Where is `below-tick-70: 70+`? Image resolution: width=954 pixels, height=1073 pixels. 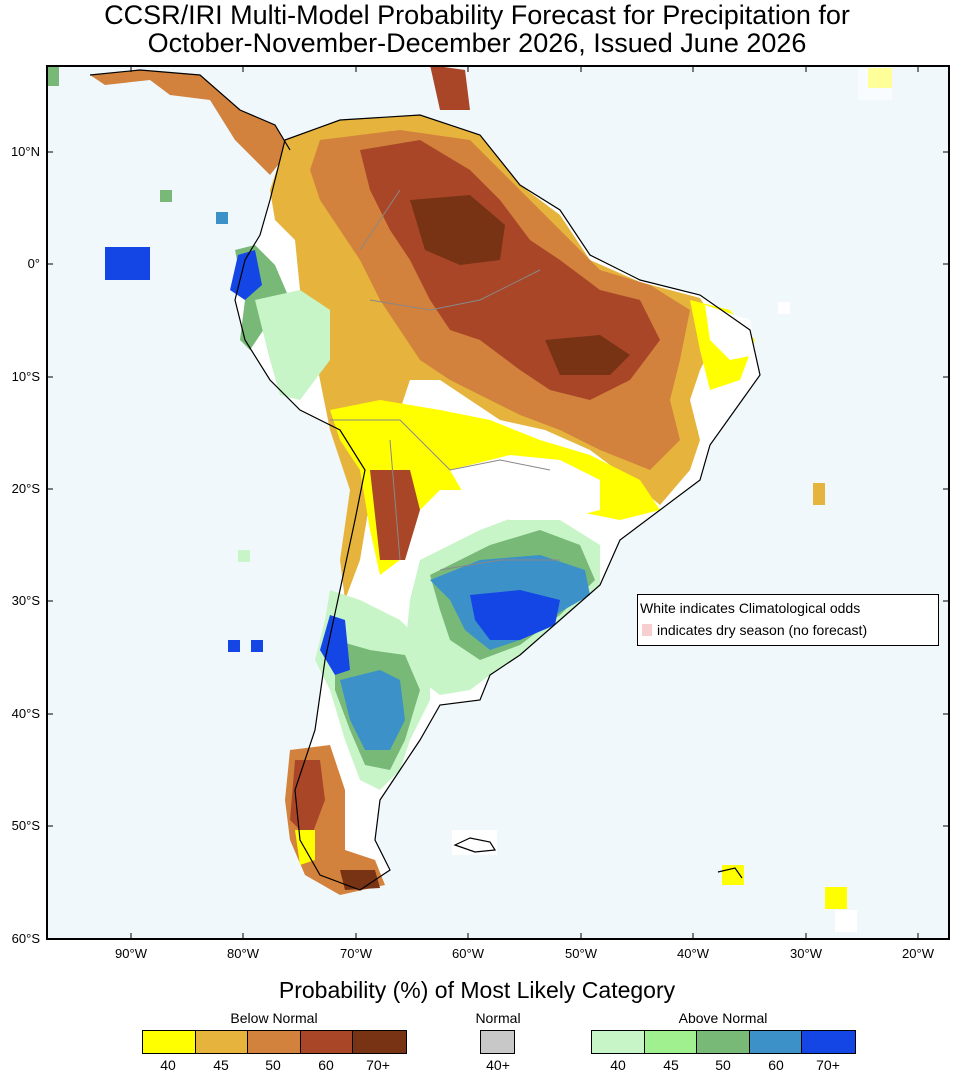
below-tick-70: 70+ is located at coordinates (378, 1065).